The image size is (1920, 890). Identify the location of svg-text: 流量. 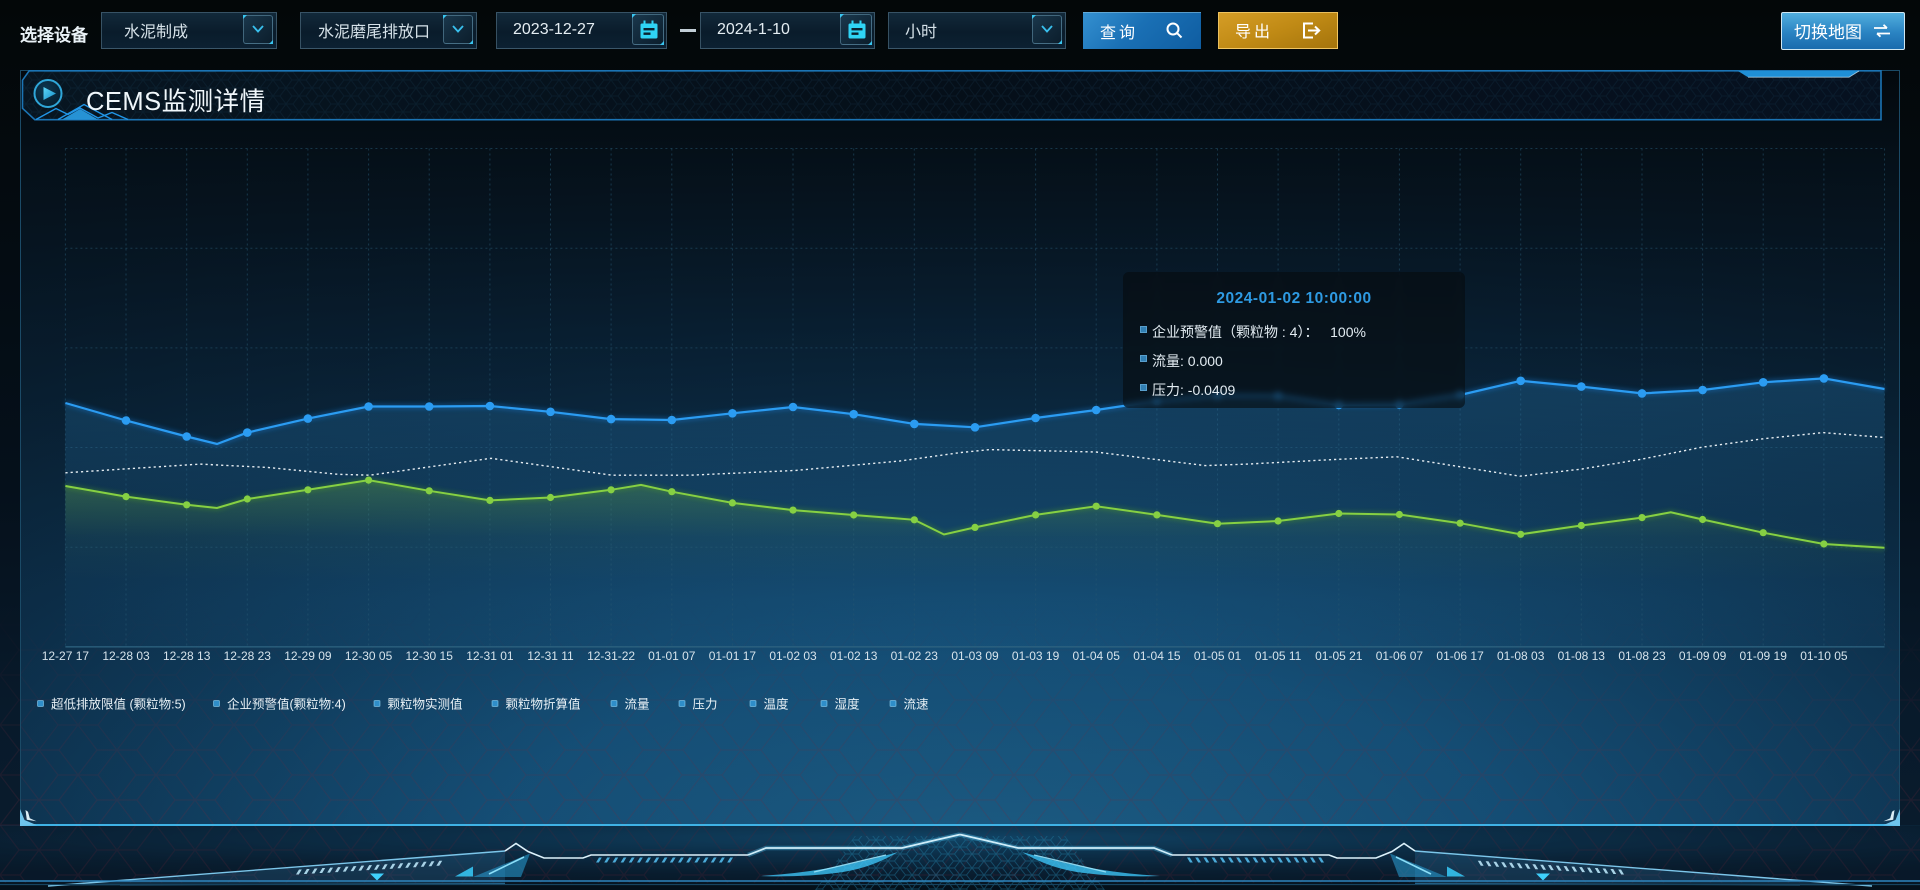
(637, 705).